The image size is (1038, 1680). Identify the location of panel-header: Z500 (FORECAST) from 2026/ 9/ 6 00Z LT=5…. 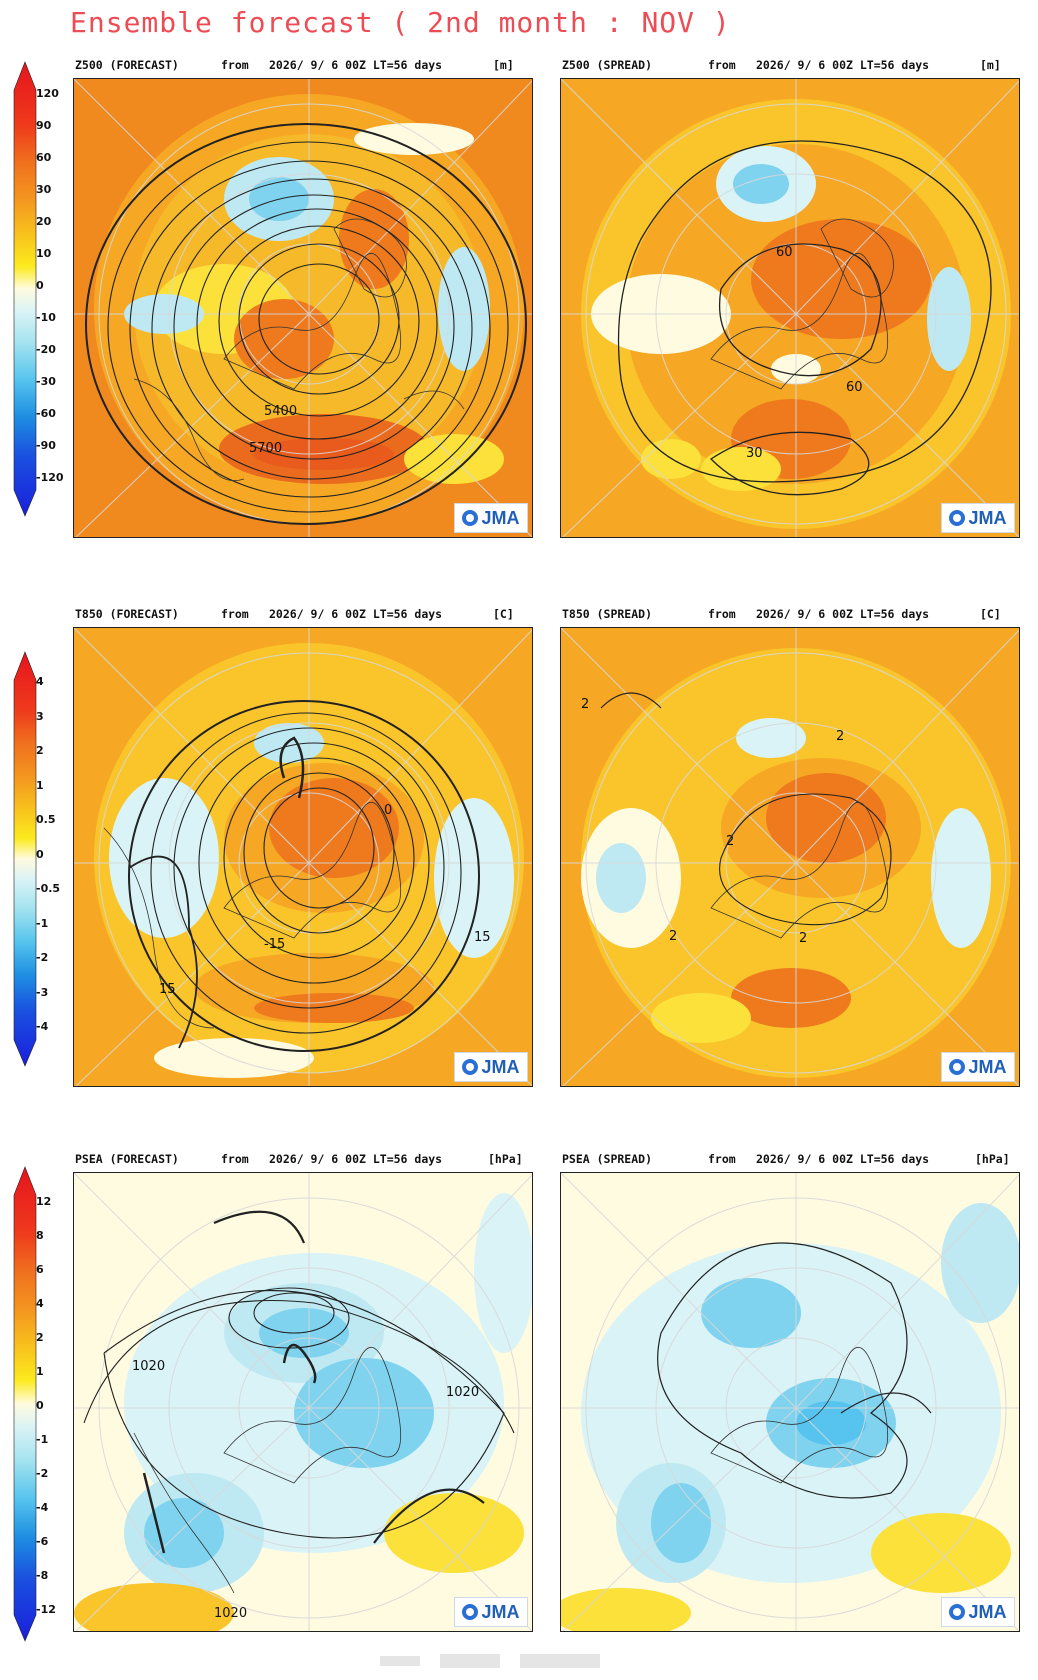
(303, 67).